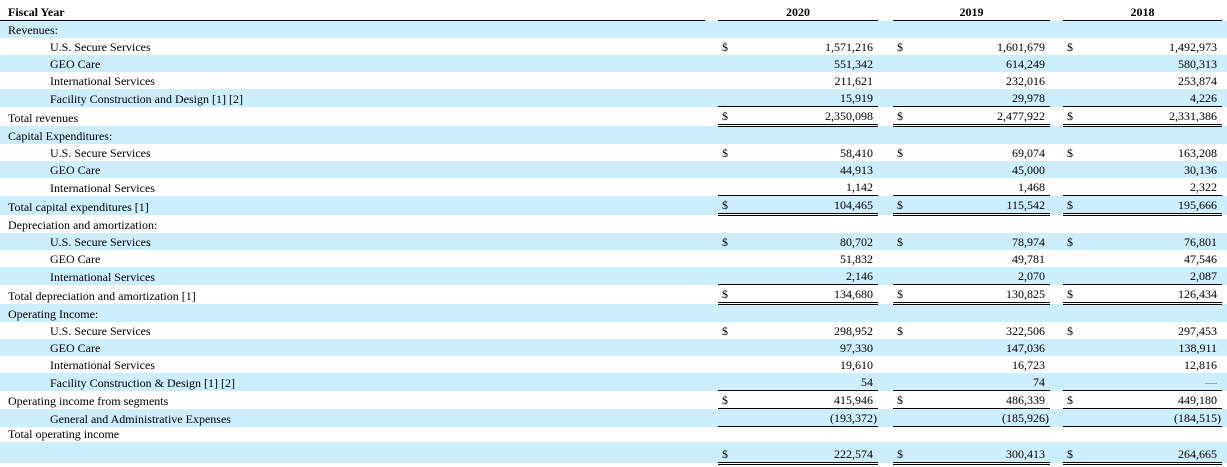  I want to click on money-cell: 16,723, so click(971, 364).